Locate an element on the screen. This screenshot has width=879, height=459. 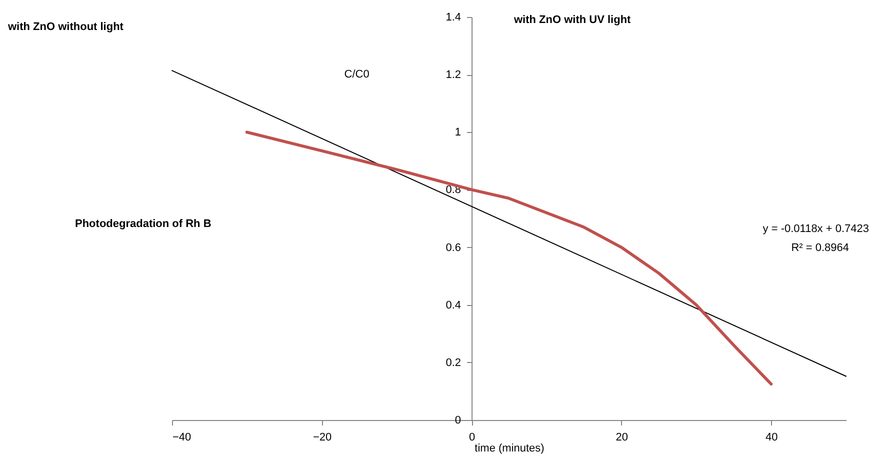
y-tick-label: 1 is located at coordinates (458, 132).